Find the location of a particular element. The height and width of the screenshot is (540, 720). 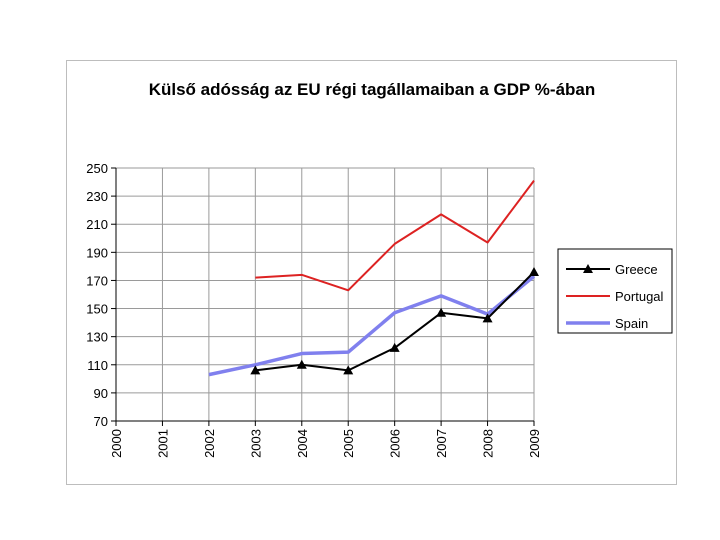

x-tick-label: 2001 is located at coordinates (162, 443).